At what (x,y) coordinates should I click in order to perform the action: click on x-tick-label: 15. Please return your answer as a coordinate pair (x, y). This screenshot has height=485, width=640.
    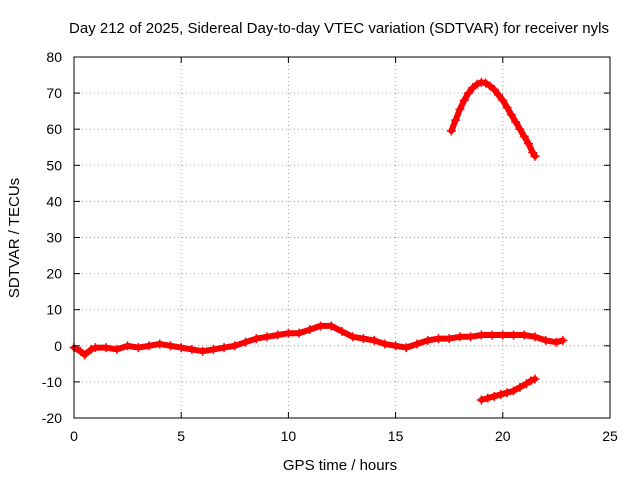
    Looking at the image, I should click on (396, 436).